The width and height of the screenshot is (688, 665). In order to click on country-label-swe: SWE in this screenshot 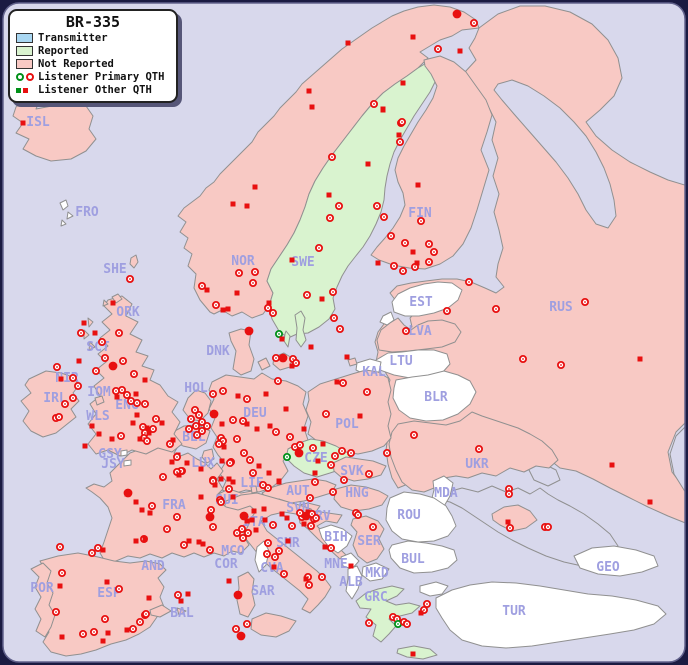, I will do `click(302, 262)`.